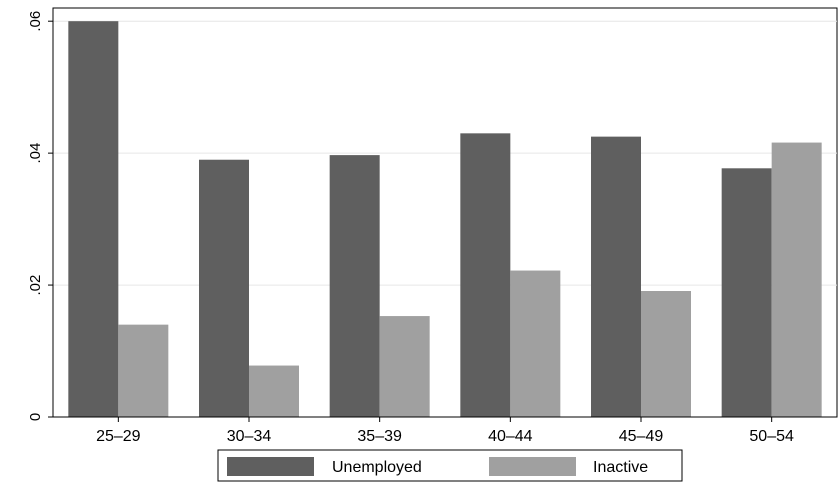 The width and height of the screenshot is (840, 489). I want to click on legend-swatch-unemployed, so click(270, 466).